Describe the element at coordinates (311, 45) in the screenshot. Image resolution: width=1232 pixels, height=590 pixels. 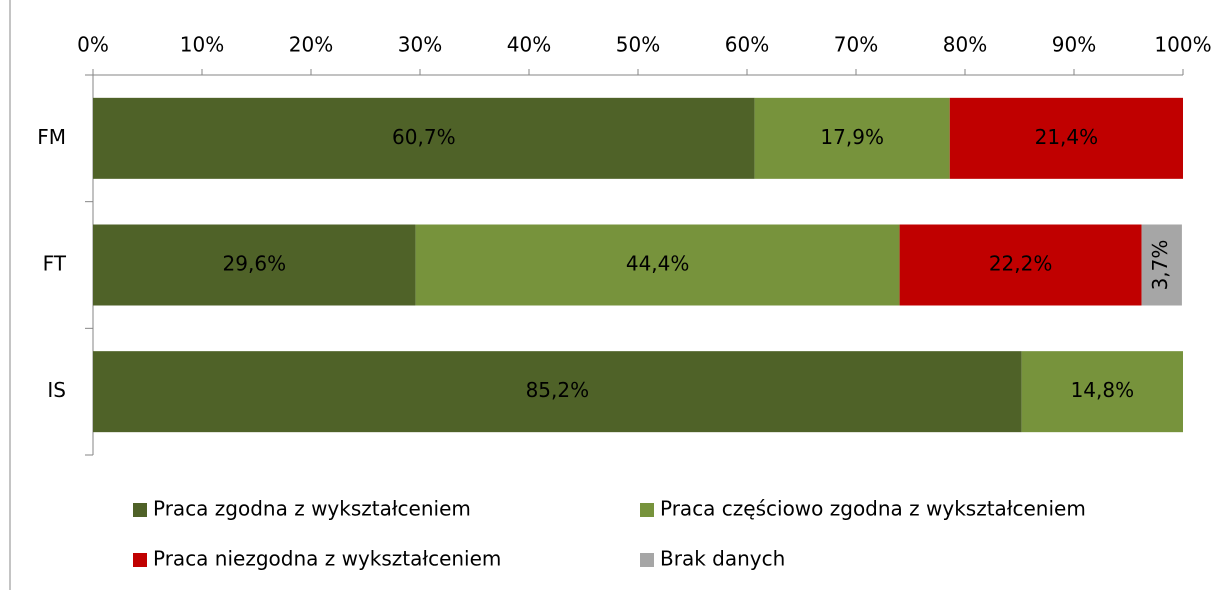
I see `x-tick-label: 20%` at that location.